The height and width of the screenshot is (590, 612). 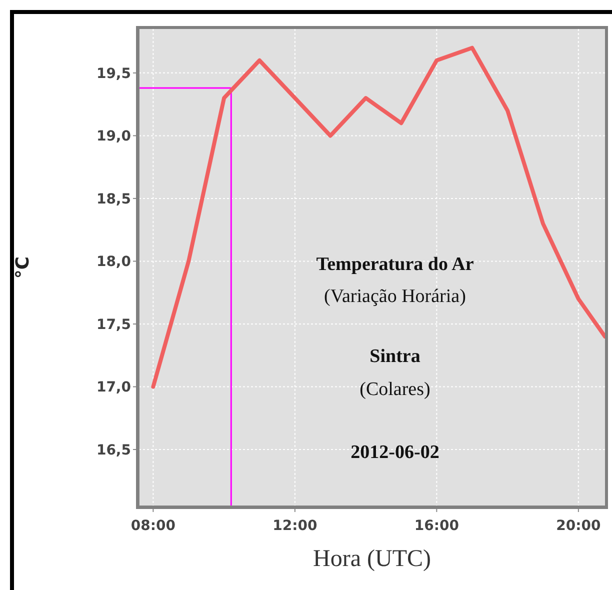 I want to click on y-tick-label: 16,5, so click(x=113, y=450).